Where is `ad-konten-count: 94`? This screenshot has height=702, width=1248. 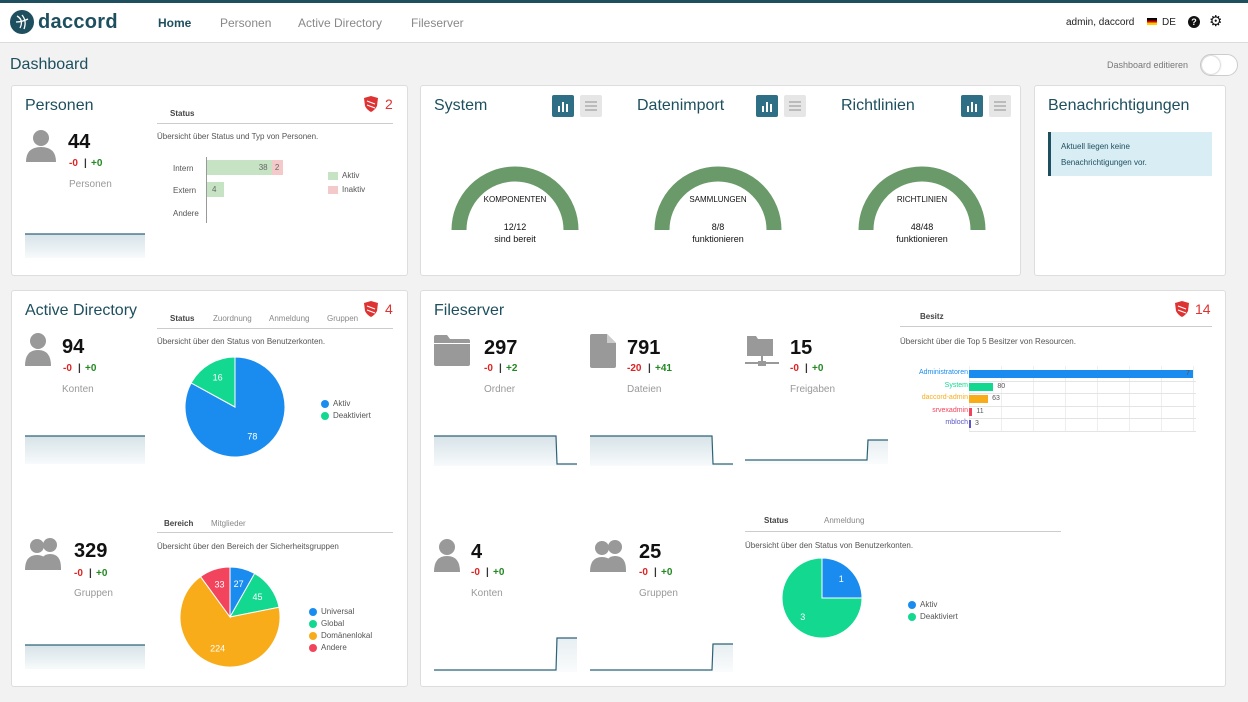 ad-konten-count: 94 is located at coordinates (73, 347).